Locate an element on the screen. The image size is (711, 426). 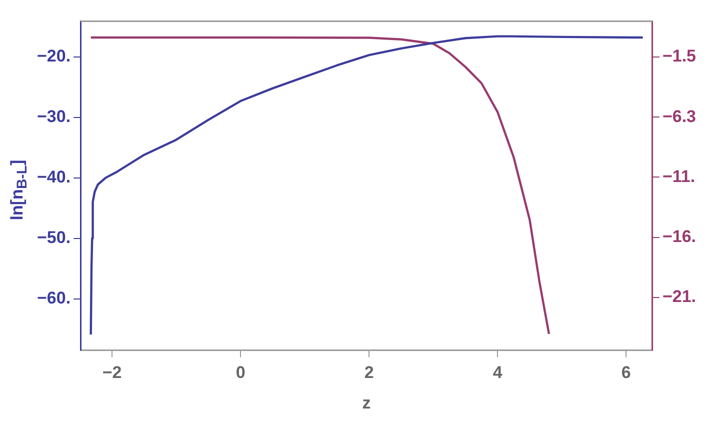
y-tick-label: −20. is located at coordinates (54, 56).